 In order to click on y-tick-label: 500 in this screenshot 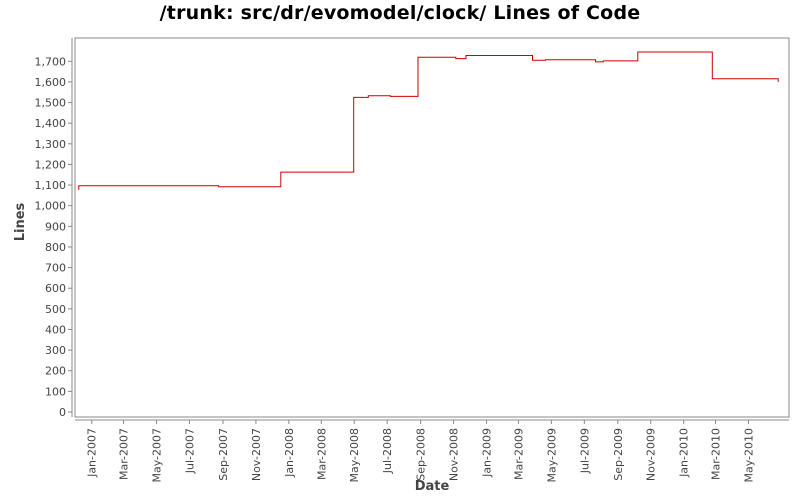, I will do `click(55, 309)`.